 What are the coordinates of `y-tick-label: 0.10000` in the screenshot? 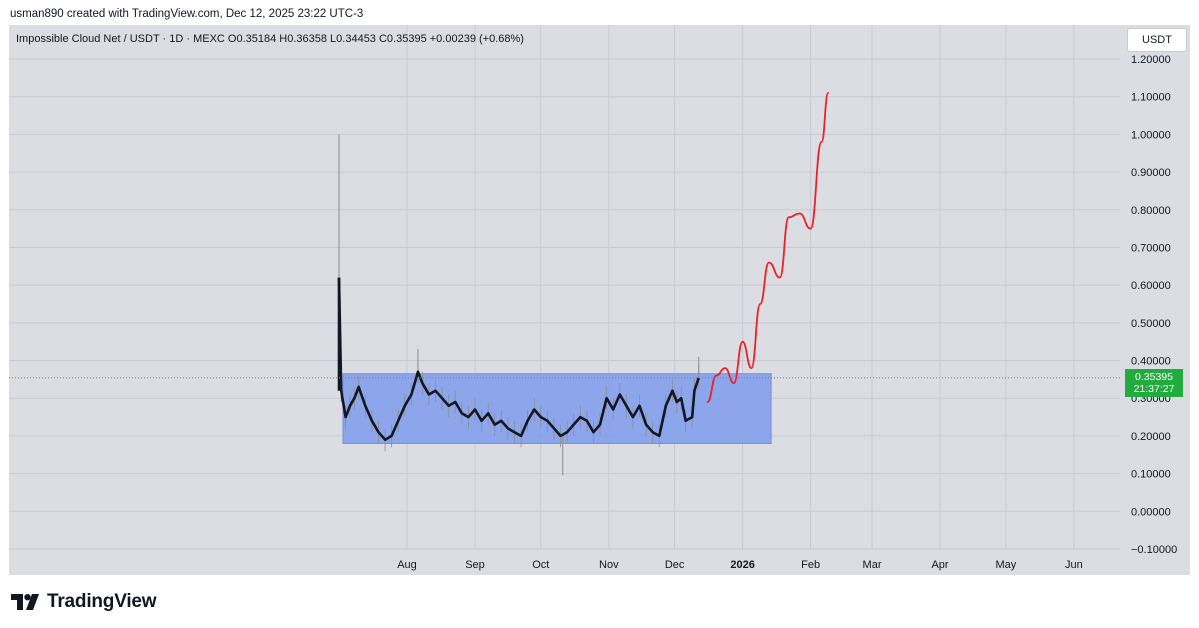 It's located at (1151, 475).